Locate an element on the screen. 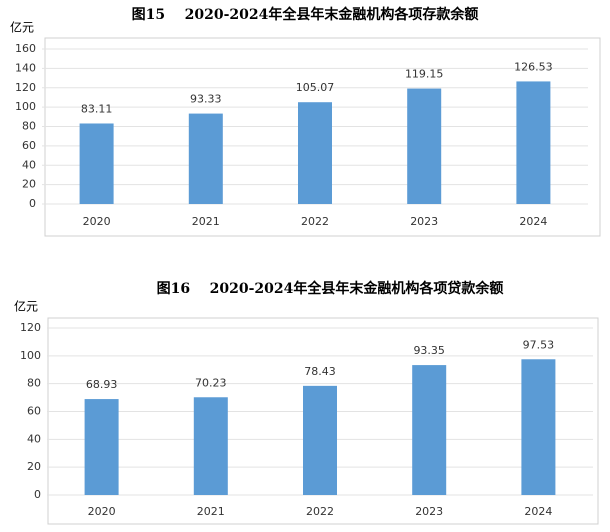 This screenshot has height=532, width=610. data-label: 68.93 is located at coordinates (102, 384).